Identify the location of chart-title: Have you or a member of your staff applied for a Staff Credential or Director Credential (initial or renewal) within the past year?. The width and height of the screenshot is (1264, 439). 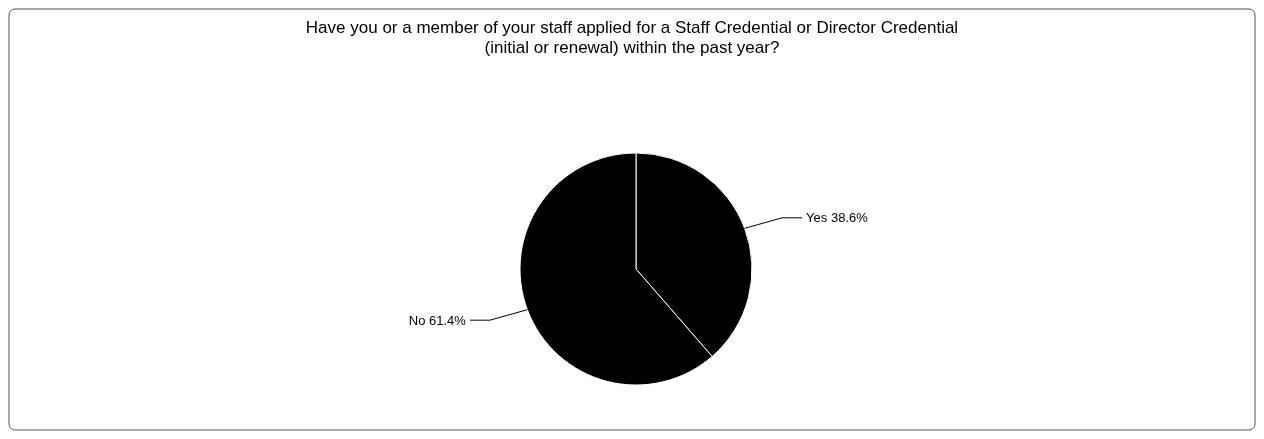
(632, 37).